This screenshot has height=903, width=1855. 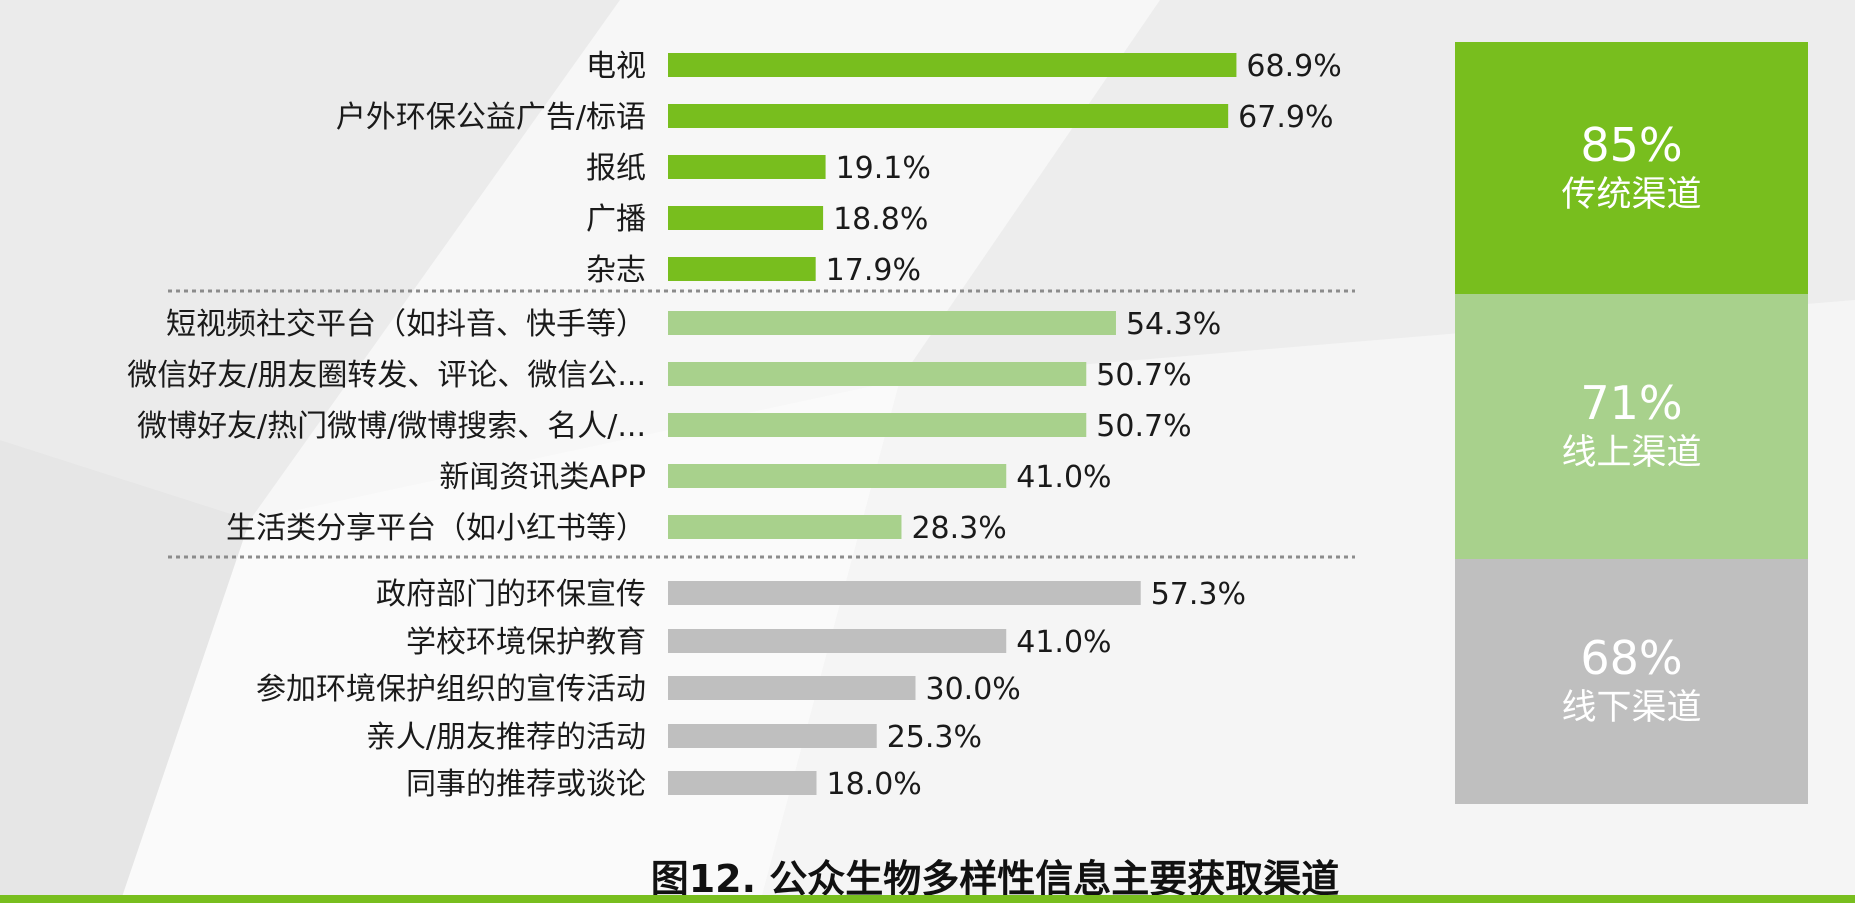 What do you see at coordinates (616, 219) in the screenshot?
I see `category-label: 广播` at bounding box center [616, 219].